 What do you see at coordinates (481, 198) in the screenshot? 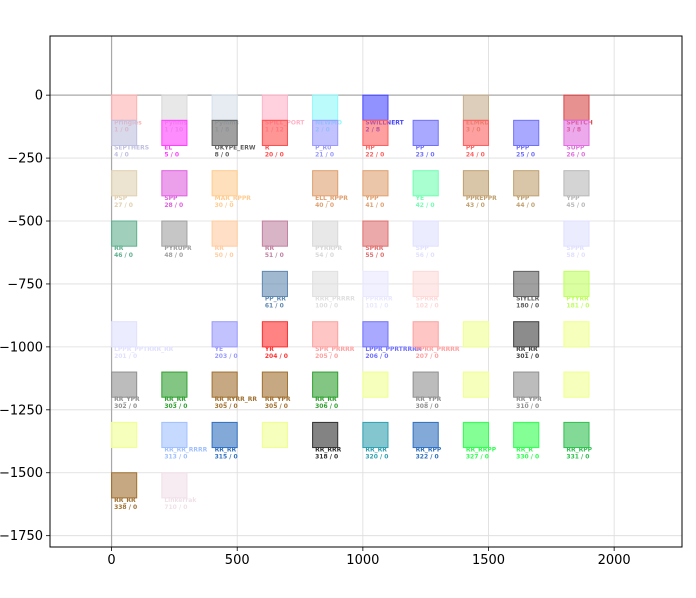
I see `data-point-label: PPREPPR` at bounding box center [481, 198].